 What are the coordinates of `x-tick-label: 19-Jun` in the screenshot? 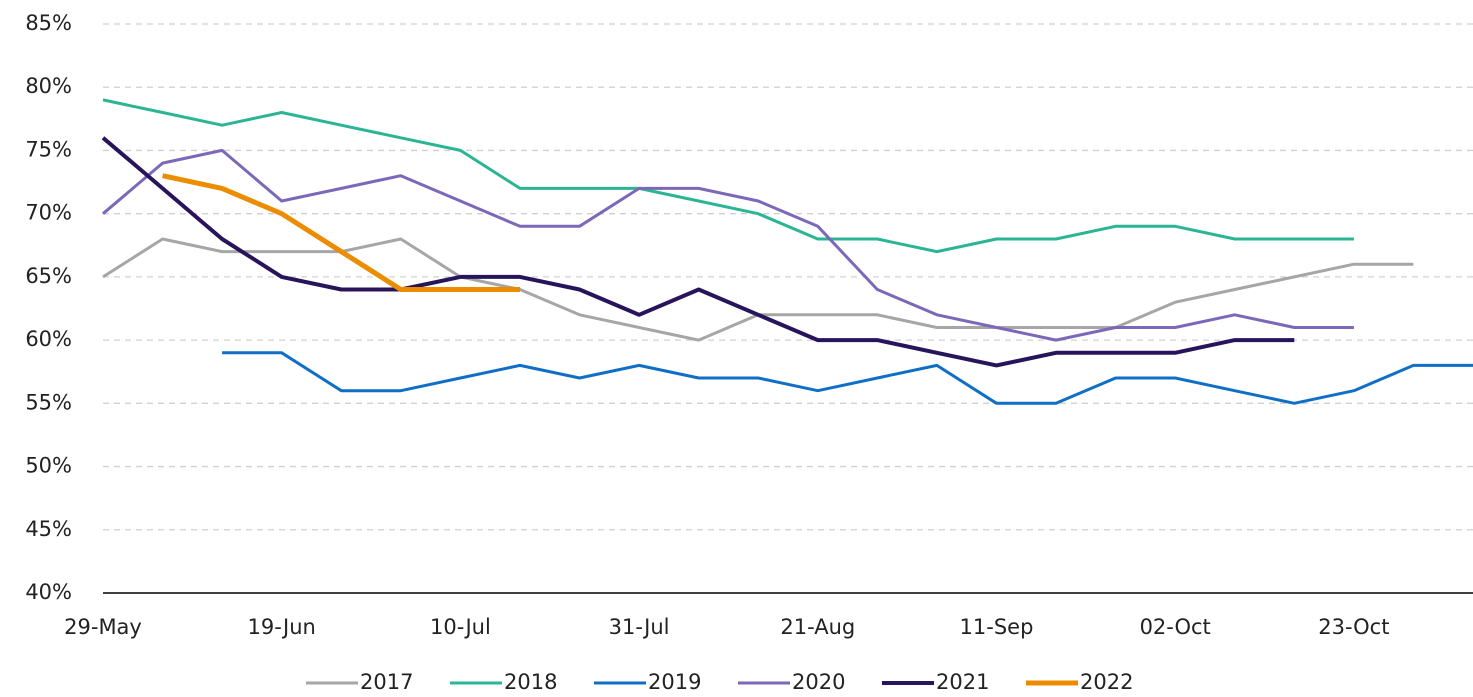 It's located at (282, 627).